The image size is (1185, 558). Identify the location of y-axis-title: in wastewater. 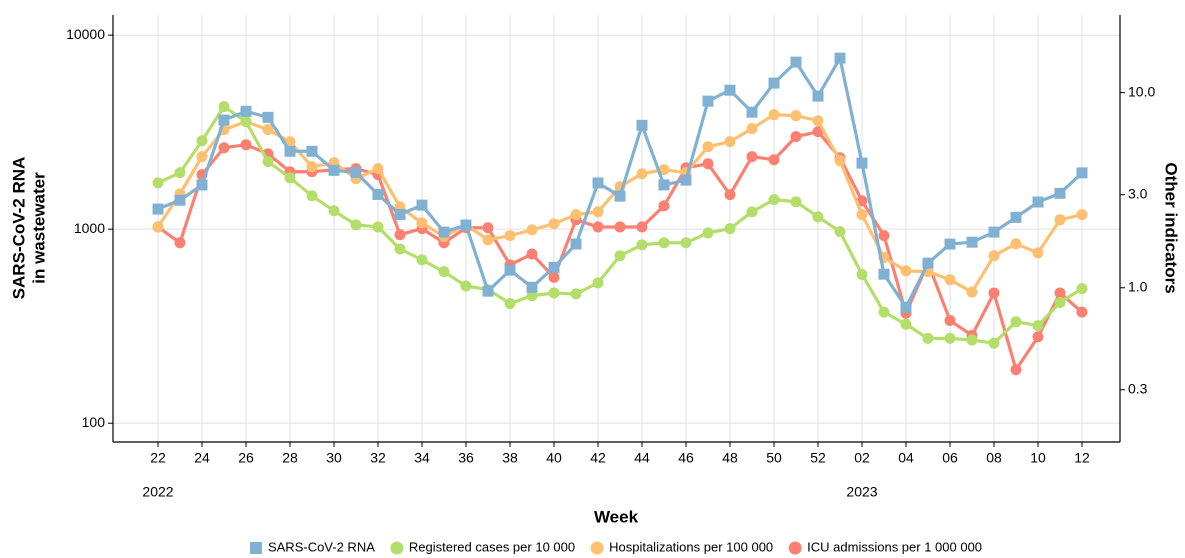
(38, 228).